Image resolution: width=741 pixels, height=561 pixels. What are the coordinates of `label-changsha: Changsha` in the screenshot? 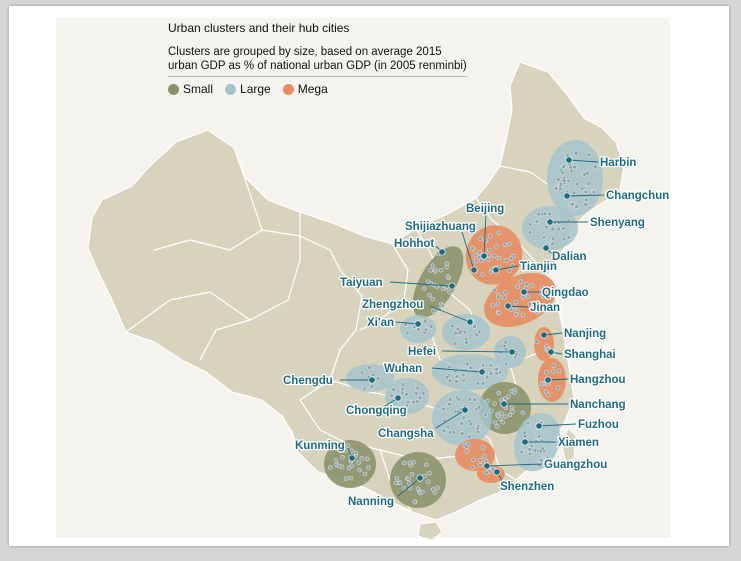 It's located at (406, 434).